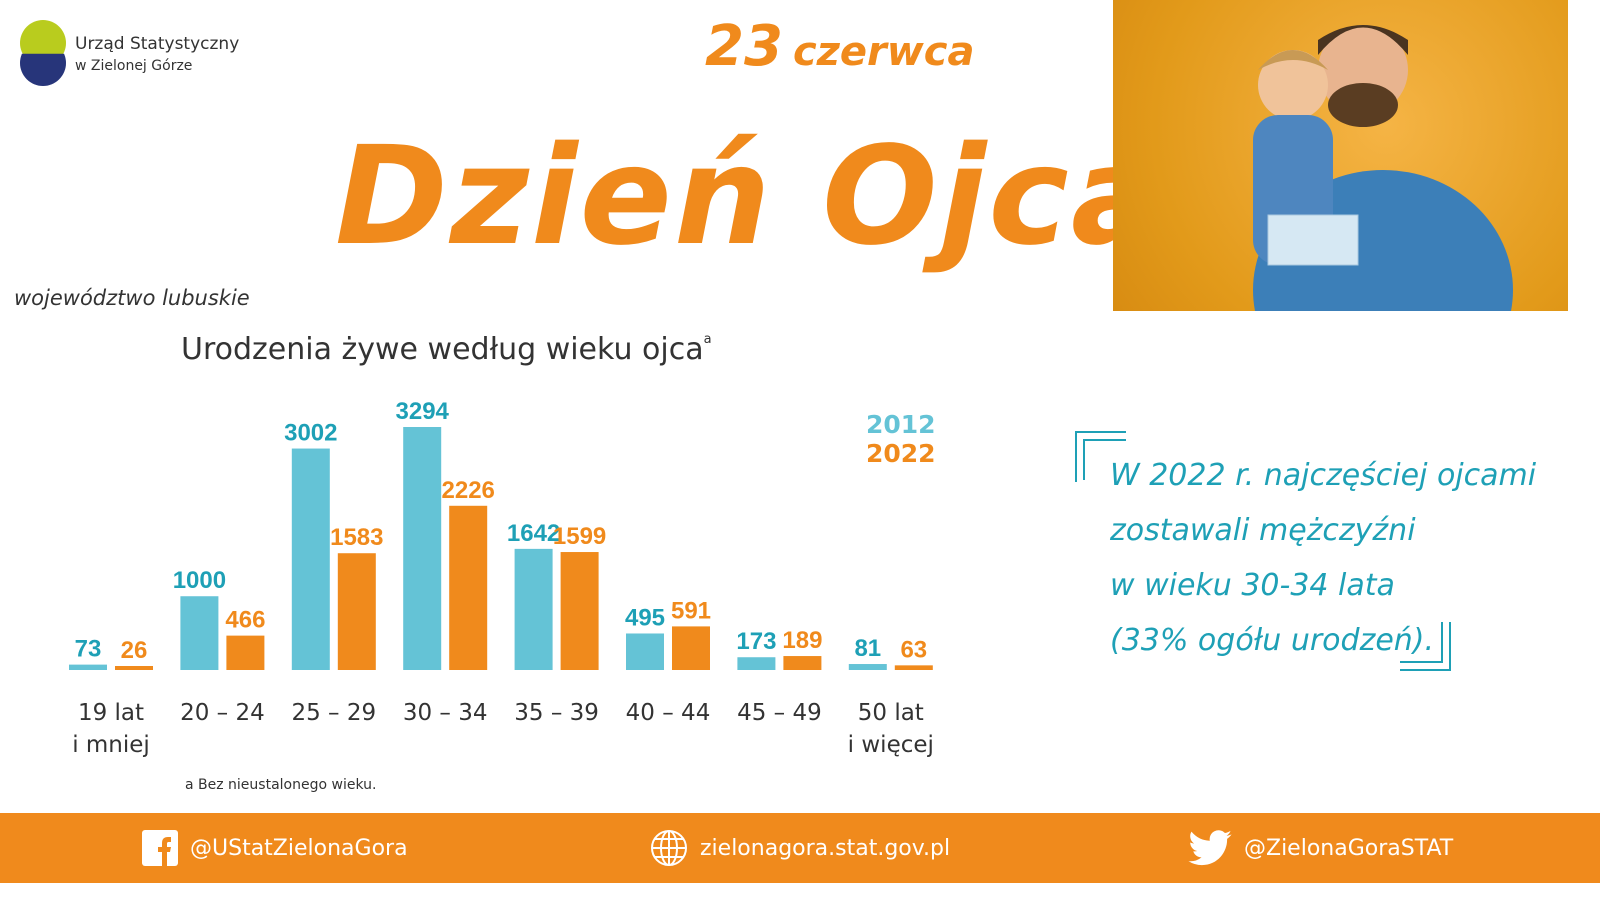 This screenshot has width=1600, height=899. I want to click on legend-2012: 2012, so click(901, 424).